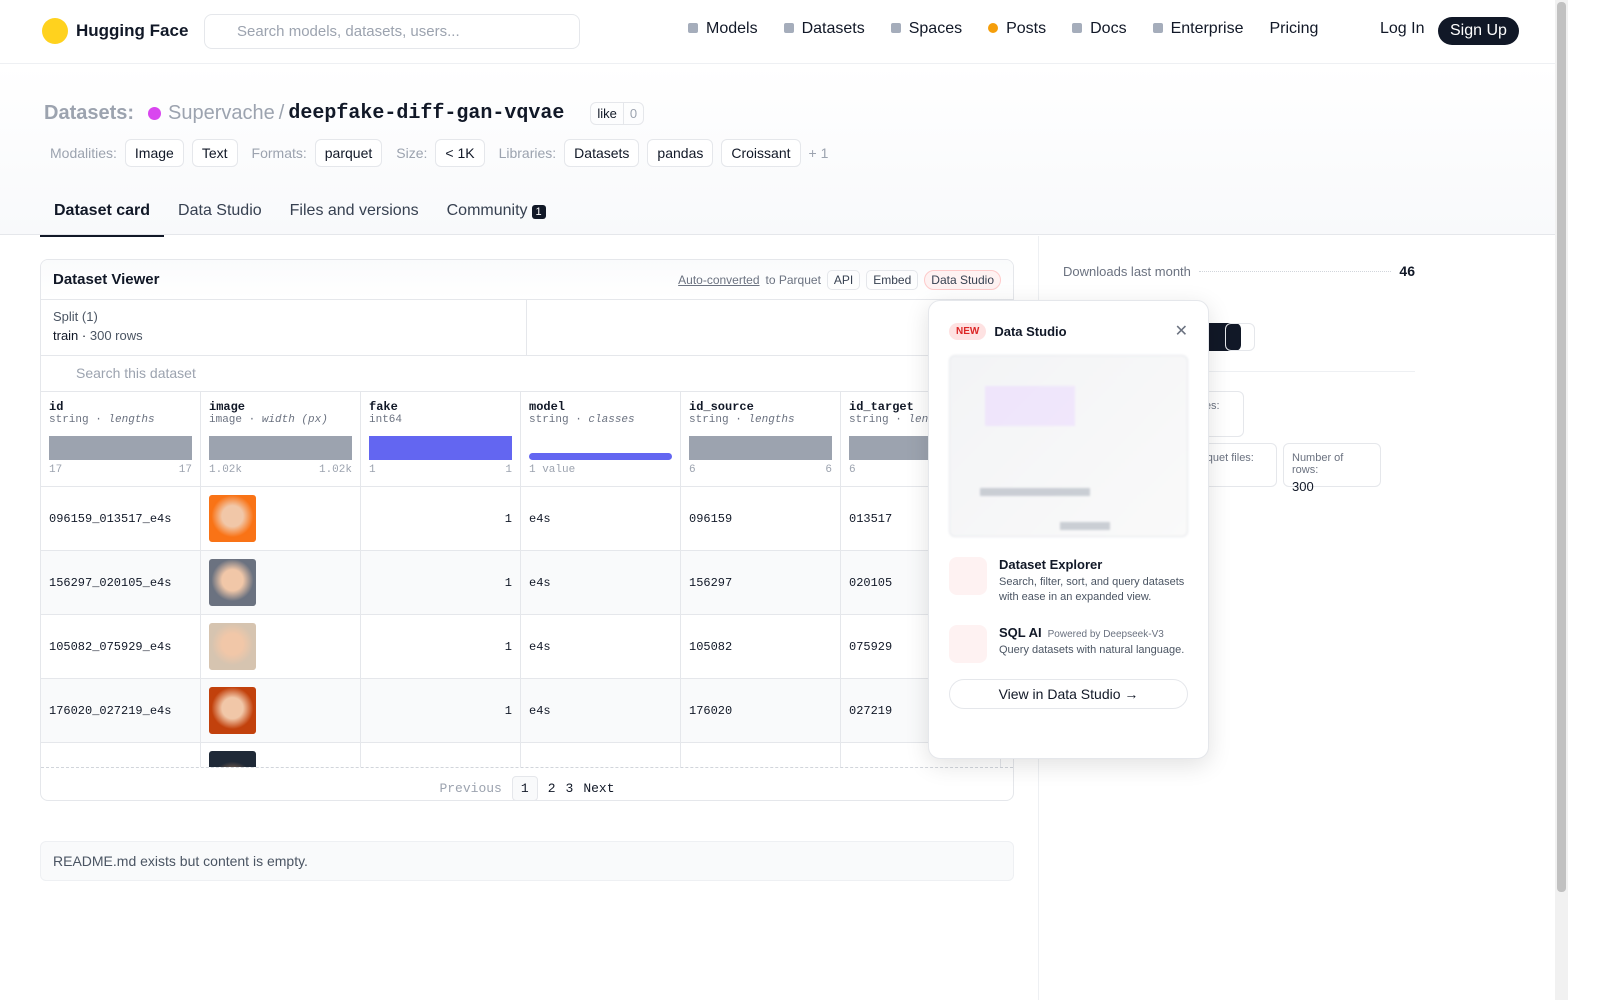 This screenshot has height=1000, width=1600. What do you see at coordinates (102, 215) in the screenshot?
I see `tab: Dataset card` at bounding box center [102, 215].